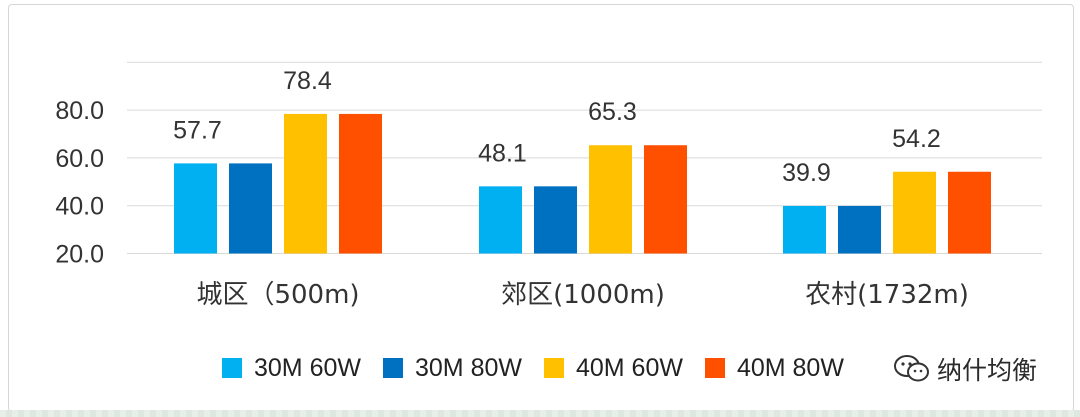 This screenshot has height=417, width=1080. I want to click on legend-item-40m-80w: 40M 80W, so click(774, 368).